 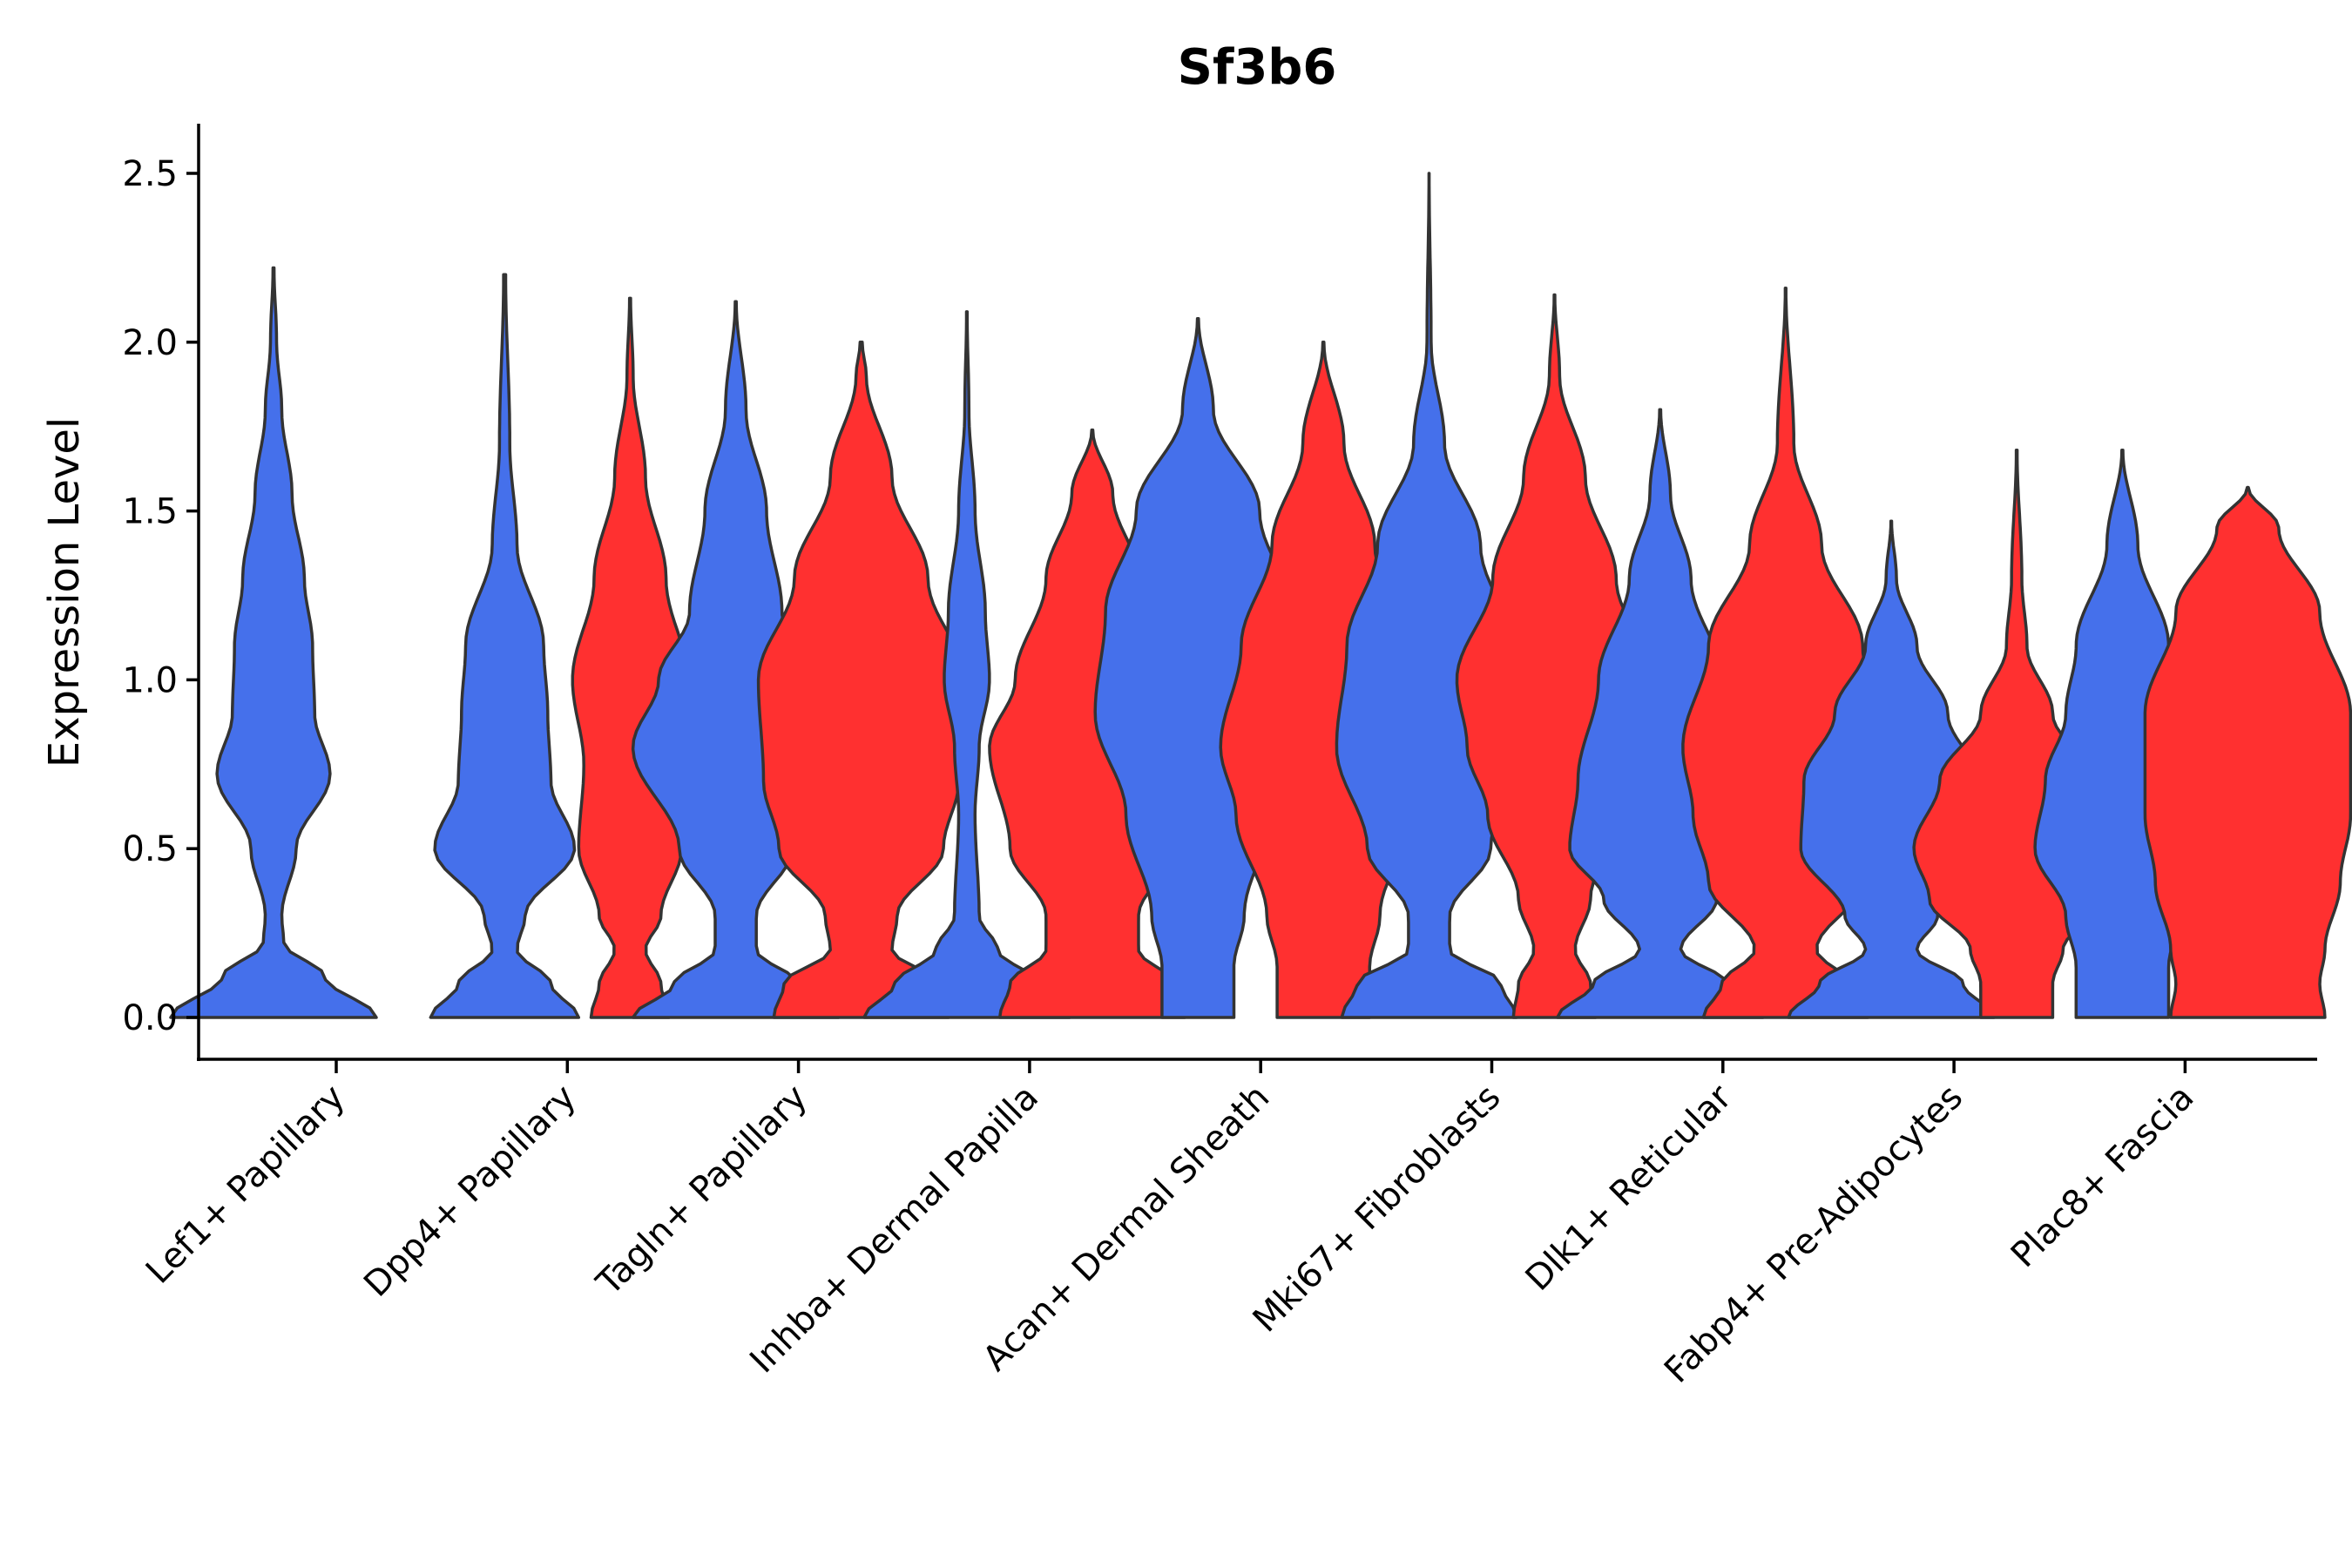 What do you see at coordinates (1257, 67) in the screenshot?
I see `chart-title: Sf3b6` at bounding box center [1257, 67].